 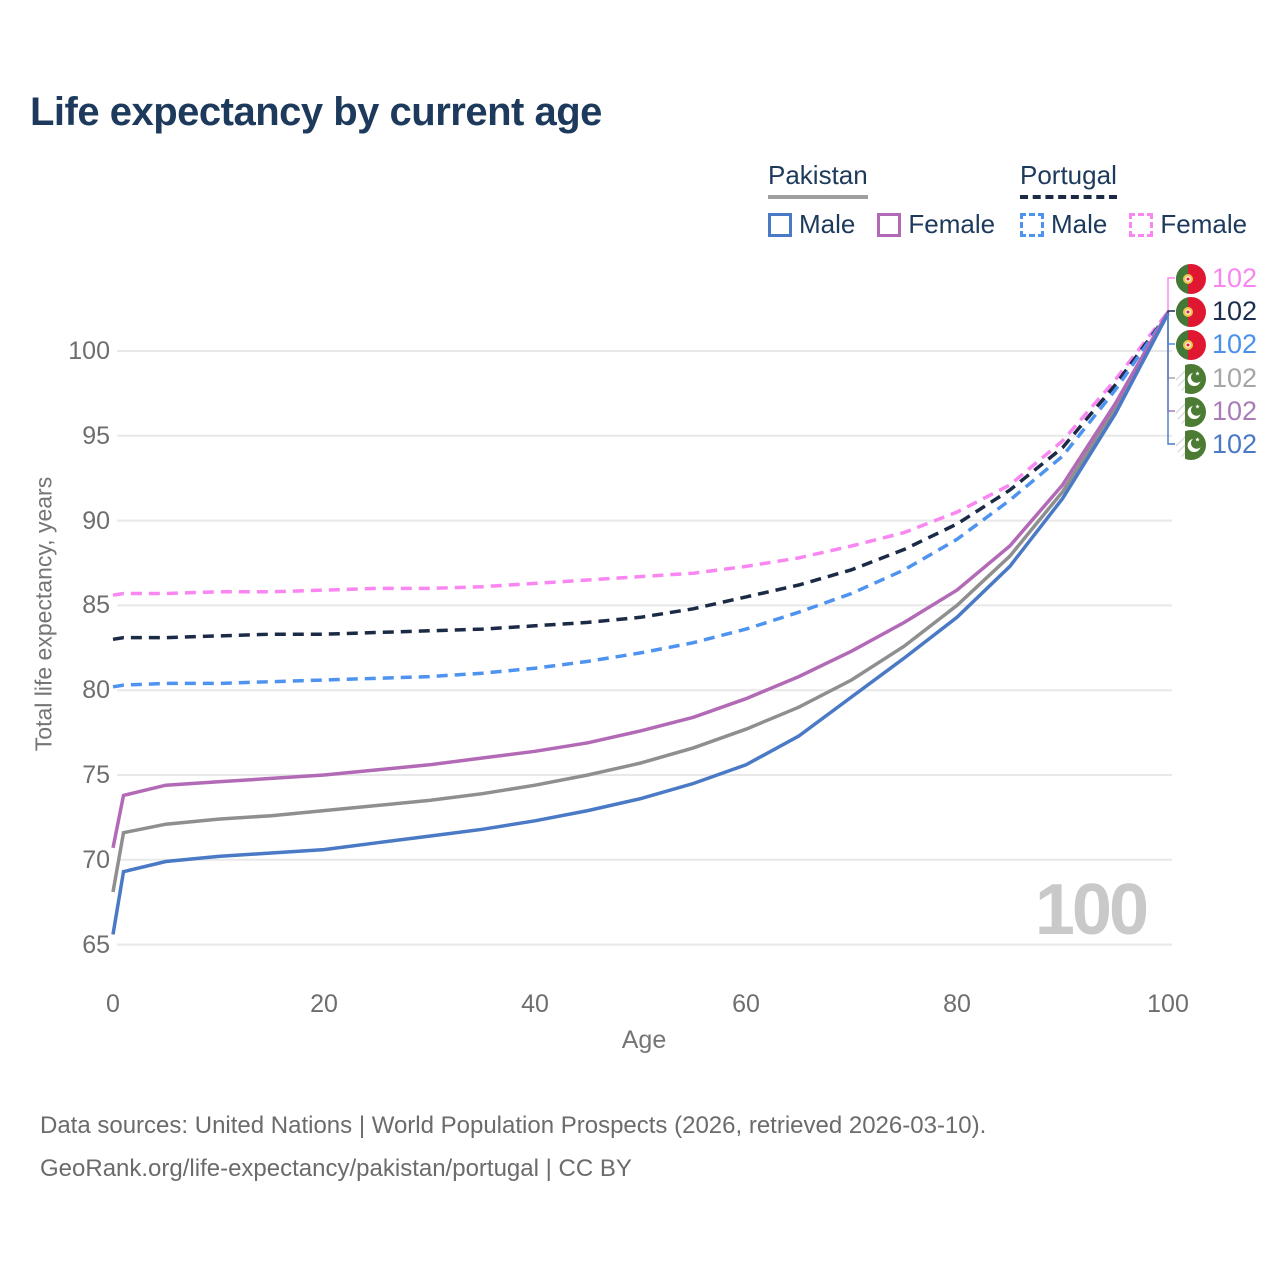 I want to click on x-tick-label: 100, so click(x=1168, y=1004).